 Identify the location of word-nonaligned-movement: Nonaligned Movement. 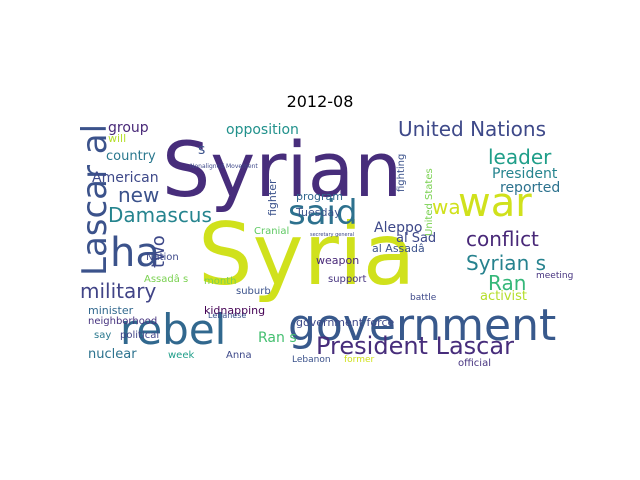
(224, 166).